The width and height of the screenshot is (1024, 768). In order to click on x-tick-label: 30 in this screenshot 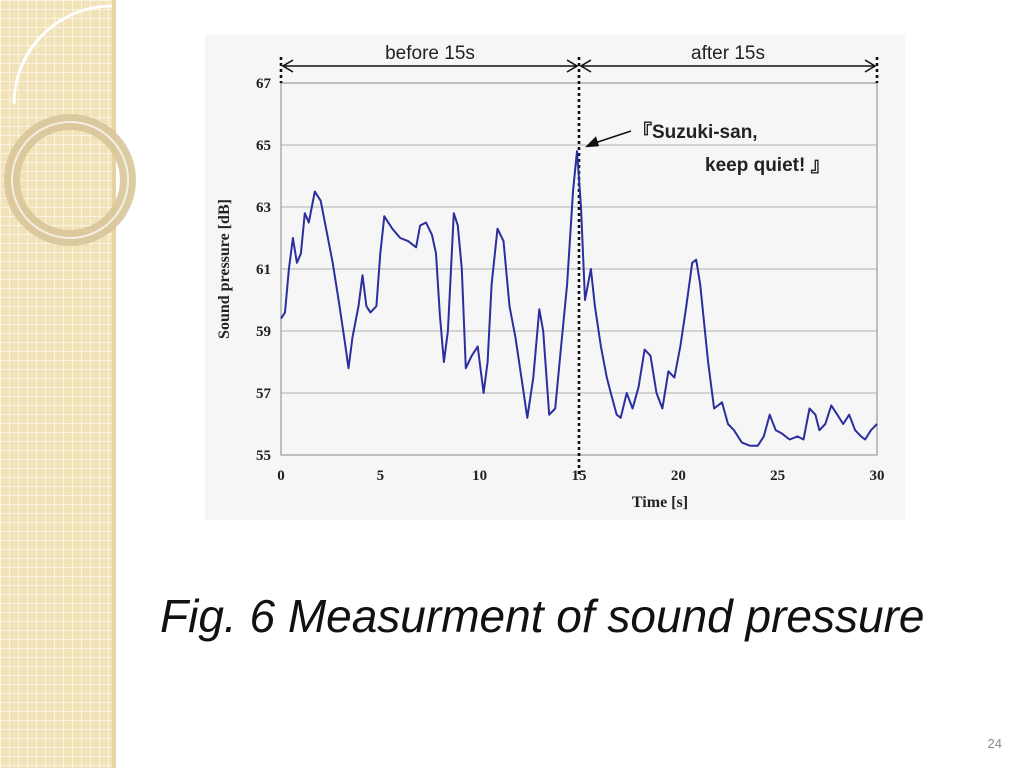, I will do `click(877, 476)`.